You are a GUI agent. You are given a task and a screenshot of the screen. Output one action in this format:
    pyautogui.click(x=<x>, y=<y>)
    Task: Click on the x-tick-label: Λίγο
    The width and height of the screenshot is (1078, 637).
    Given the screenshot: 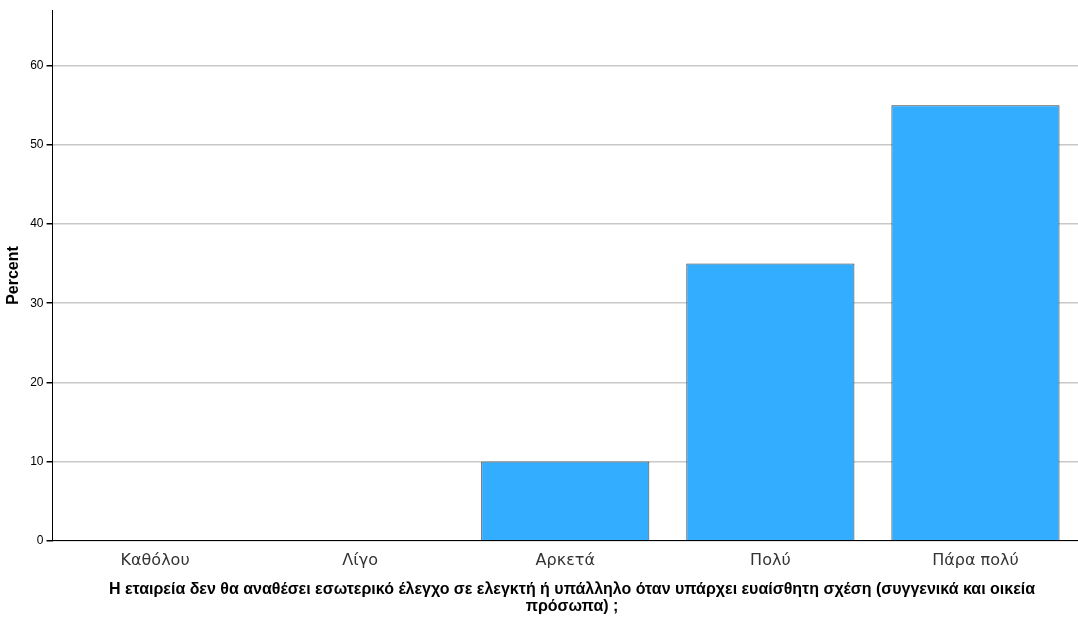 What is the action you would take?
    pyautogui.click(x=360, y=559)
    